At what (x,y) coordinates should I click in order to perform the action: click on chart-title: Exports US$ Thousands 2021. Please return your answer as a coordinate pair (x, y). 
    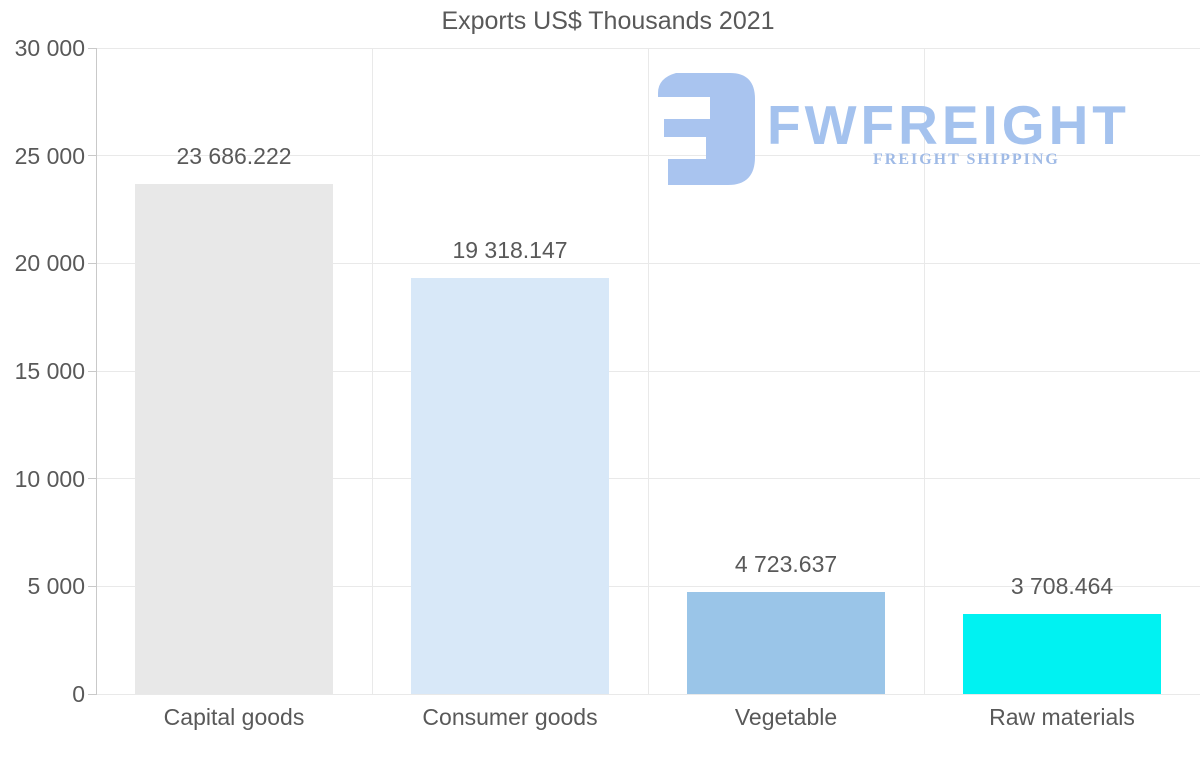
    Looking at the image, I should click on (608, 21).